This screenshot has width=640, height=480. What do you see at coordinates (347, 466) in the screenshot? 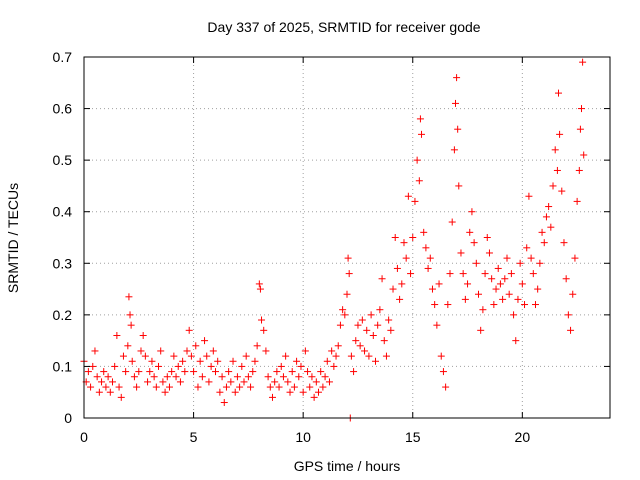
I see `x-axis-label: GPS time / hours` at bounding box center [347, 466].